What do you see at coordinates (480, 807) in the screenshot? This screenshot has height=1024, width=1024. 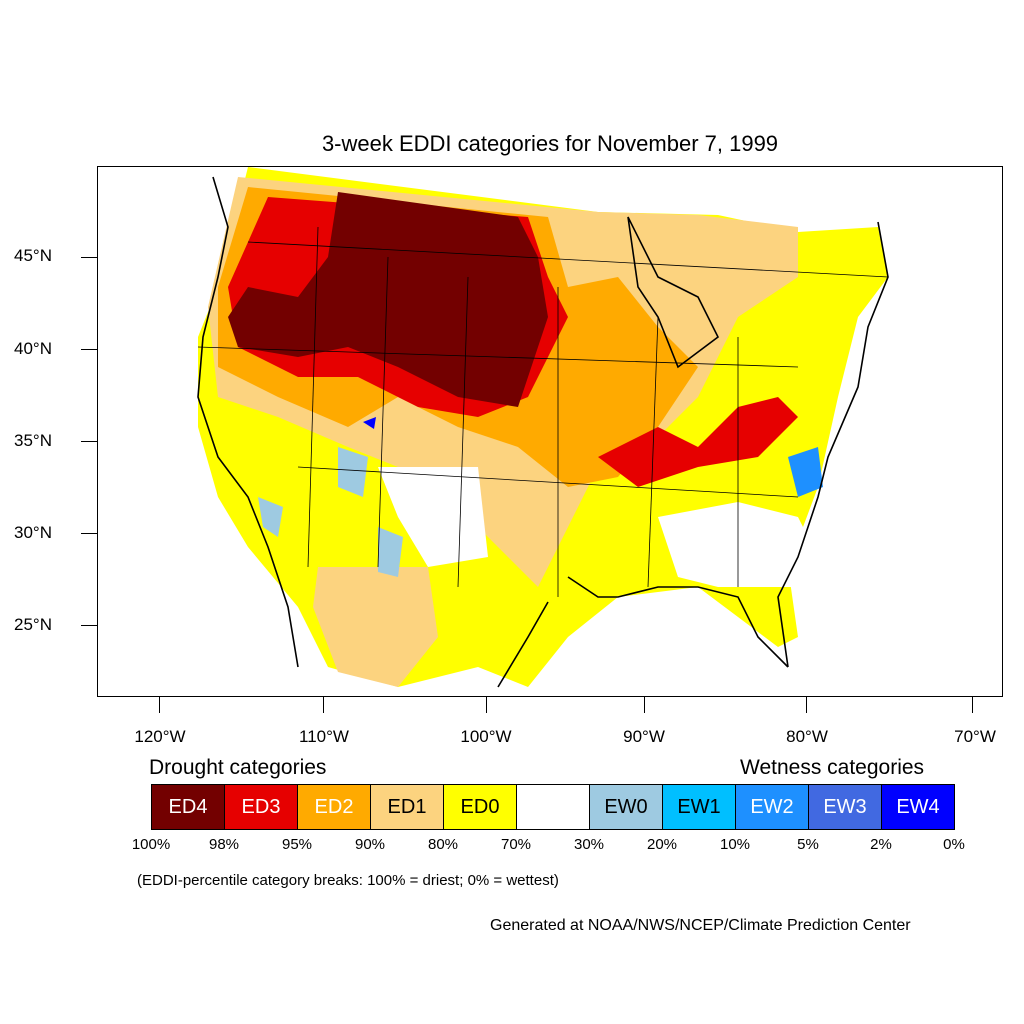 I see `legend-box-ed0: ED0` at bounding box center [480, 807].